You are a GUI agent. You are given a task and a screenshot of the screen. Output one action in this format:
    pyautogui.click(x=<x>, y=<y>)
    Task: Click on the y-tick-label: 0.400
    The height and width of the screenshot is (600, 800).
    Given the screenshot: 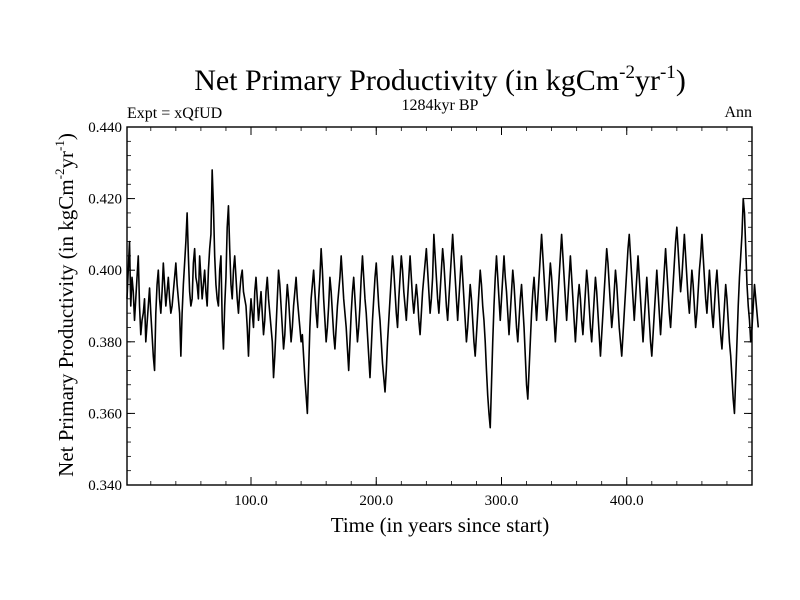 What is the action you would take?
    pyautogui.click(x=105, y=271)
    